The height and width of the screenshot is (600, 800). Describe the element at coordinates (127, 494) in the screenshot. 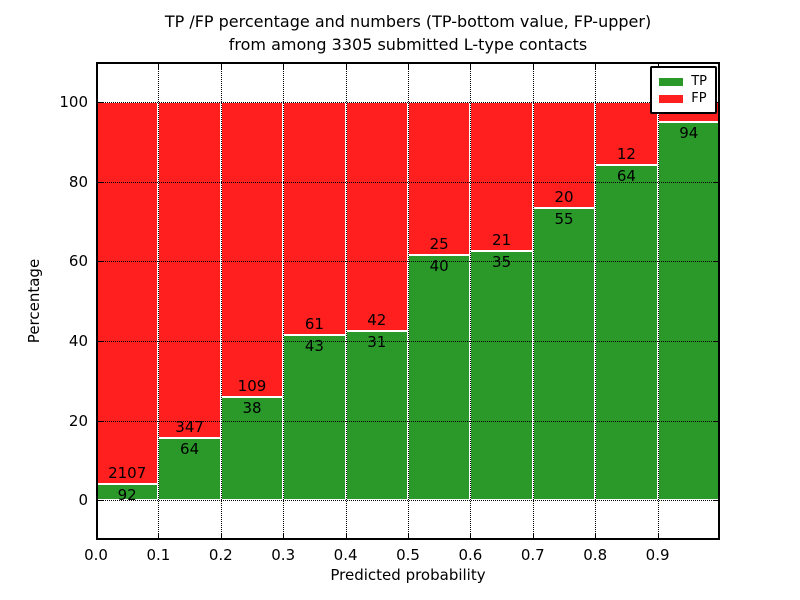

I see `tp-count-label: 92` at that location.